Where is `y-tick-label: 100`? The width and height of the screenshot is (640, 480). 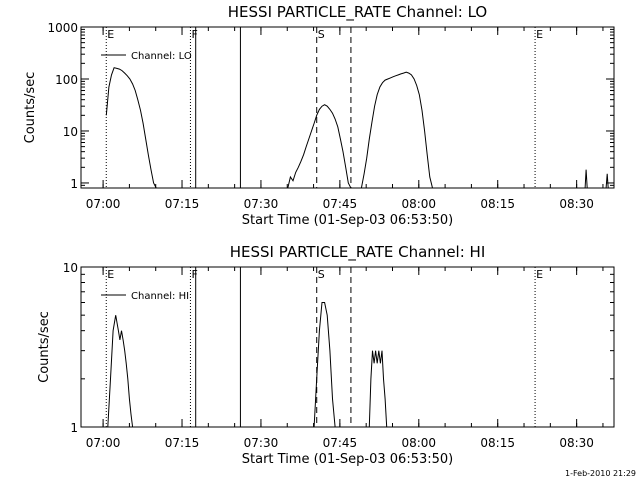 y-tick-label: 100 is located at coordinates (66, 80).